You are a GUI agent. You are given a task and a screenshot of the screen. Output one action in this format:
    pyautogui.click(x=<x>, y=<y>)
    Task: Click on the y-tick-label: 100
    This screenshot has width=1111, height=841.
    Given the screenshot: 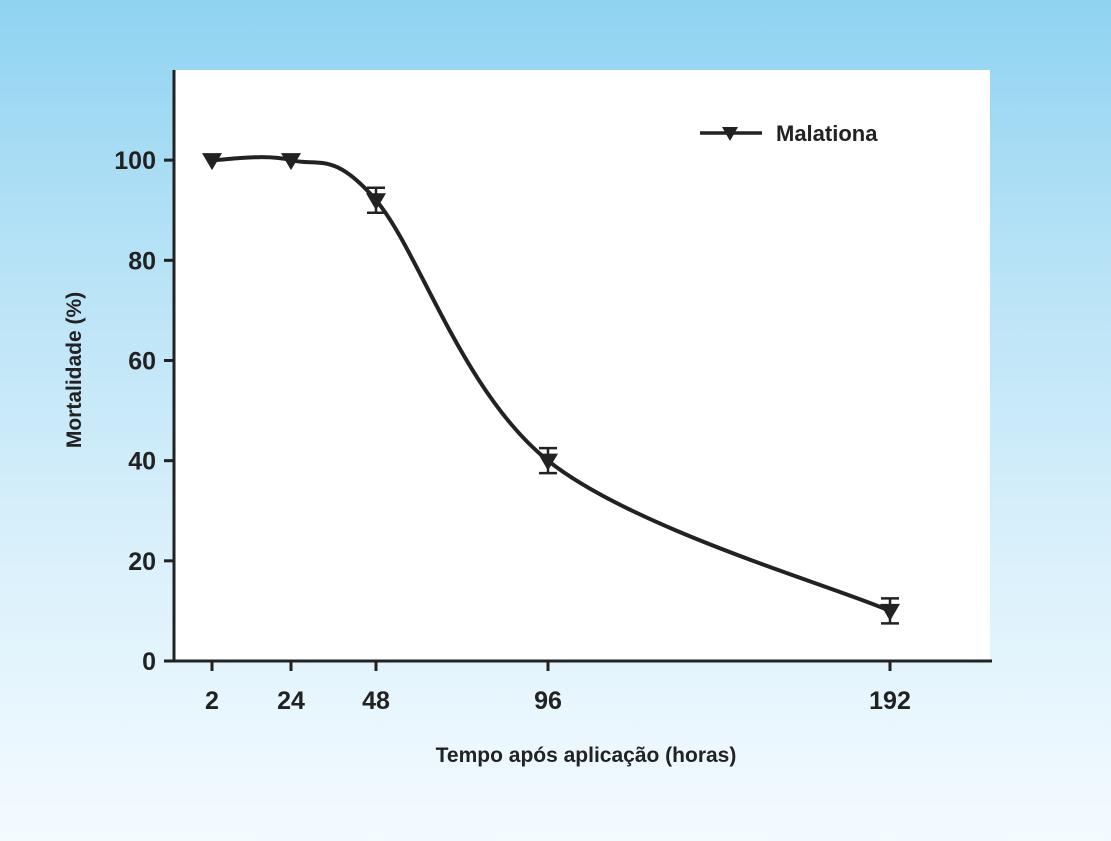 What is the action you would take?
    pyautogui.click(x=135, y=161)
    